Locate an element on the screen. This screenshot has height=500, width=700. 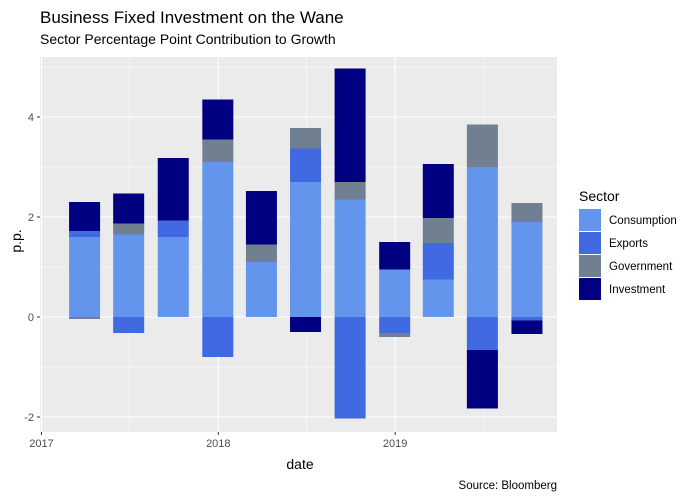
legend-label: Consumption is located at coordinates (643, 221).